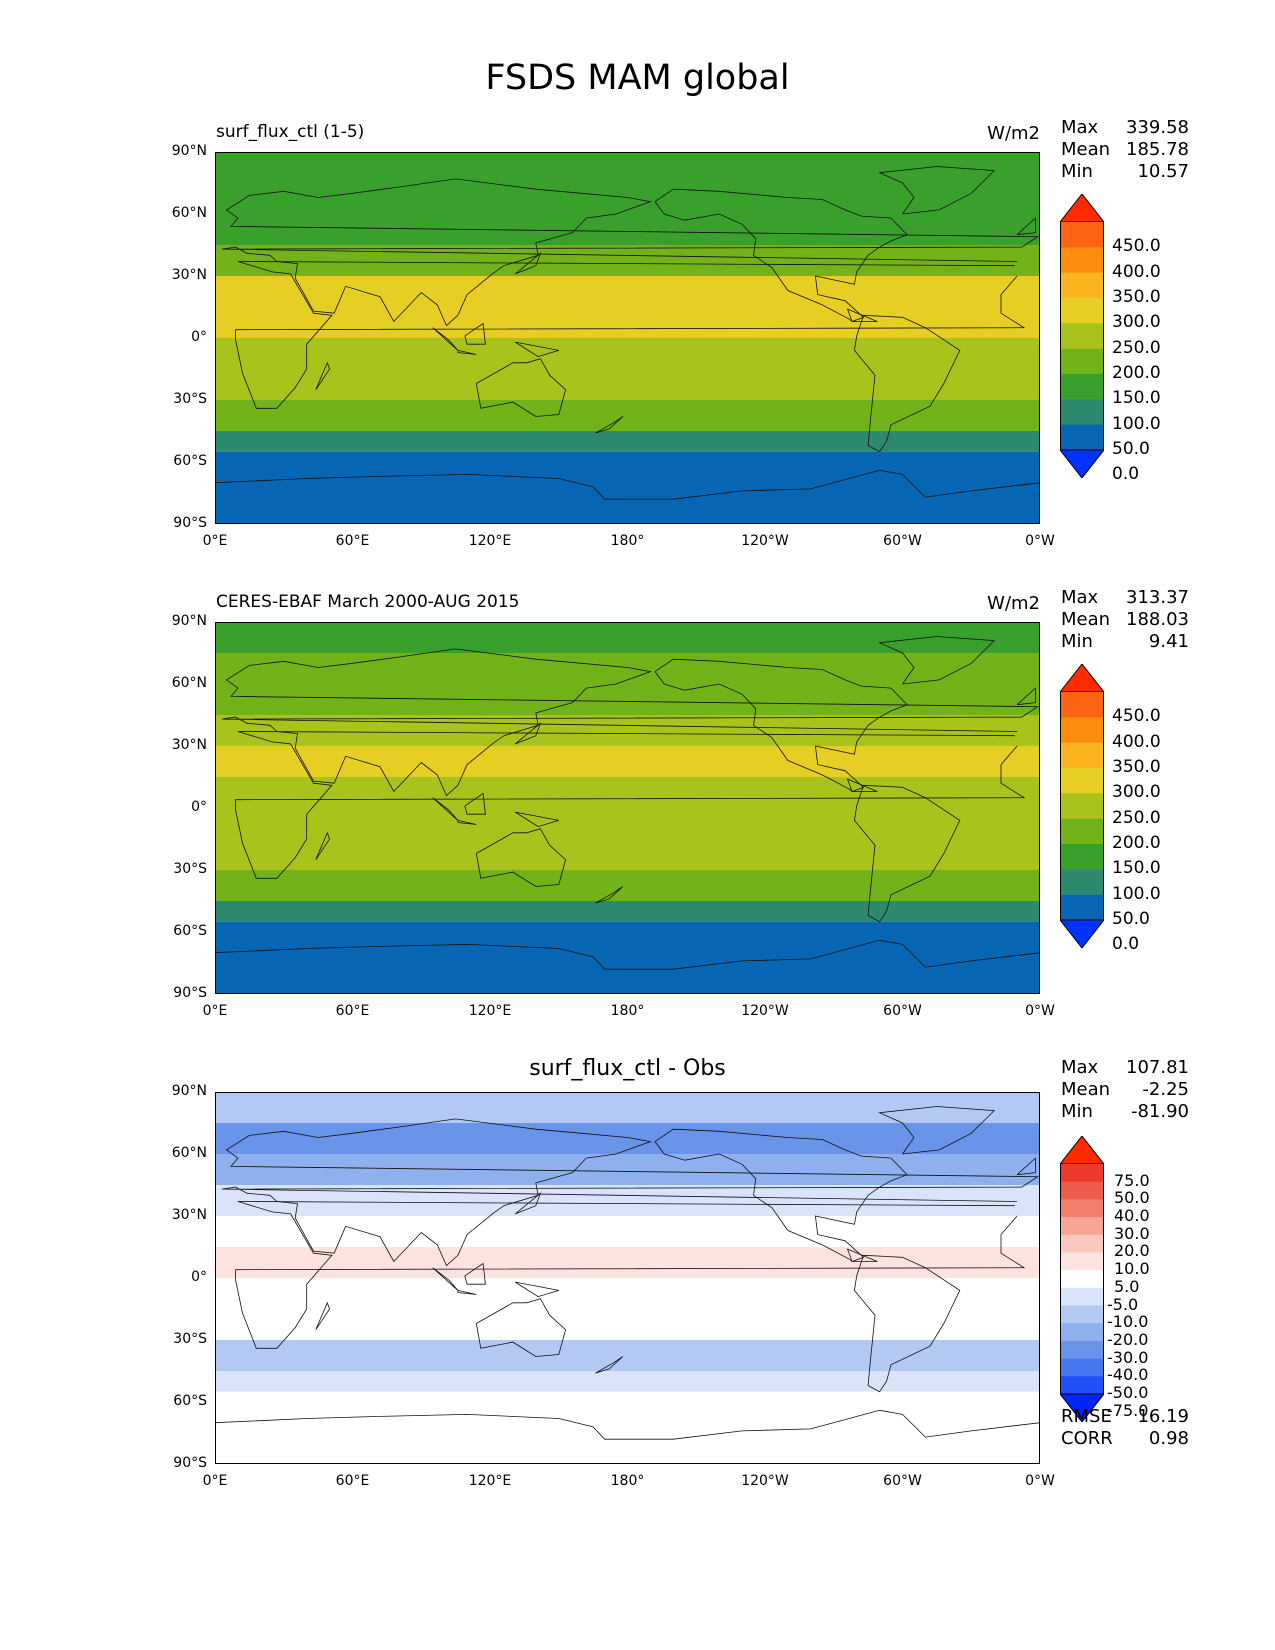  I want to click on lat-tick-label: 0°, so click(199, 337).